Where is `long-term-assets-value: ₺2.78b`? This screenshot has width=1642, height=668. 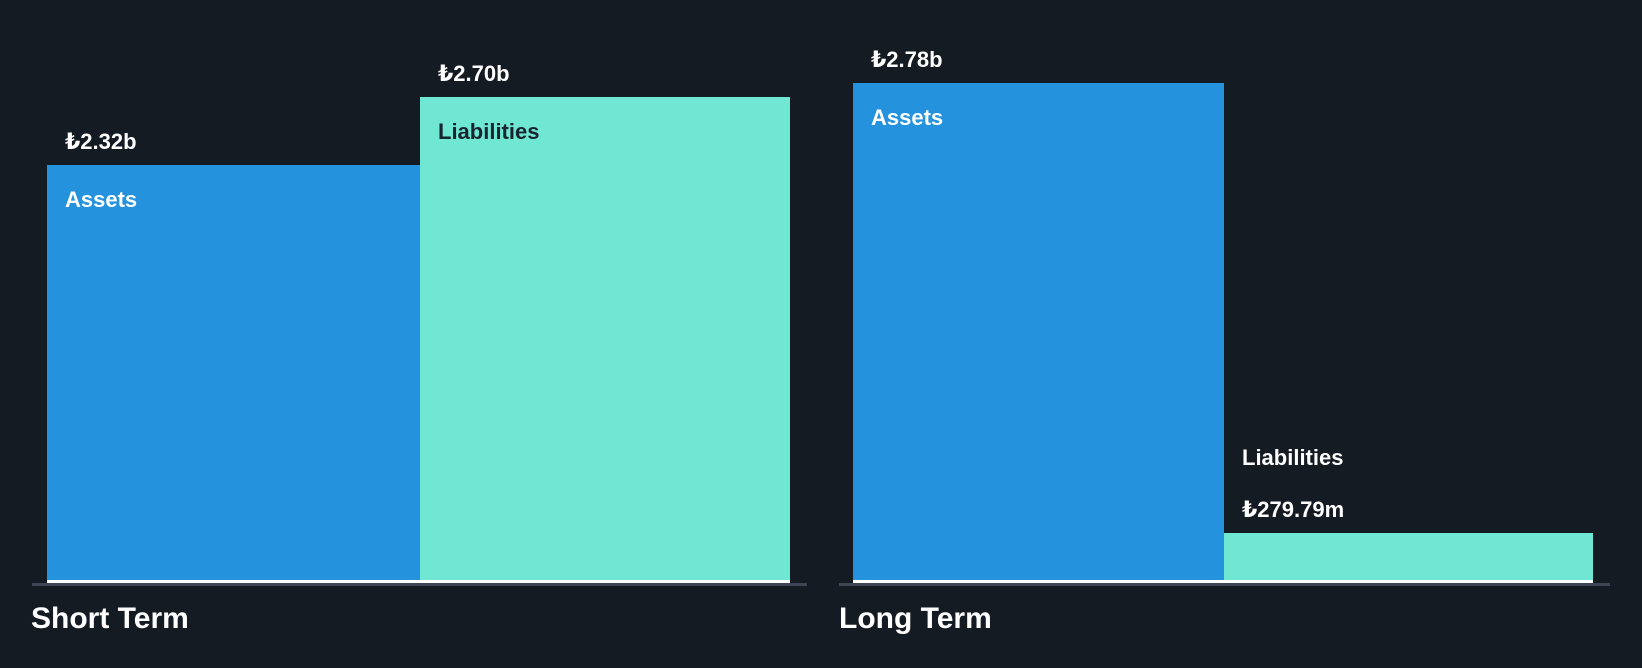 long-term-assets-value: ₺2.78b is located at coordinates (907, 59).